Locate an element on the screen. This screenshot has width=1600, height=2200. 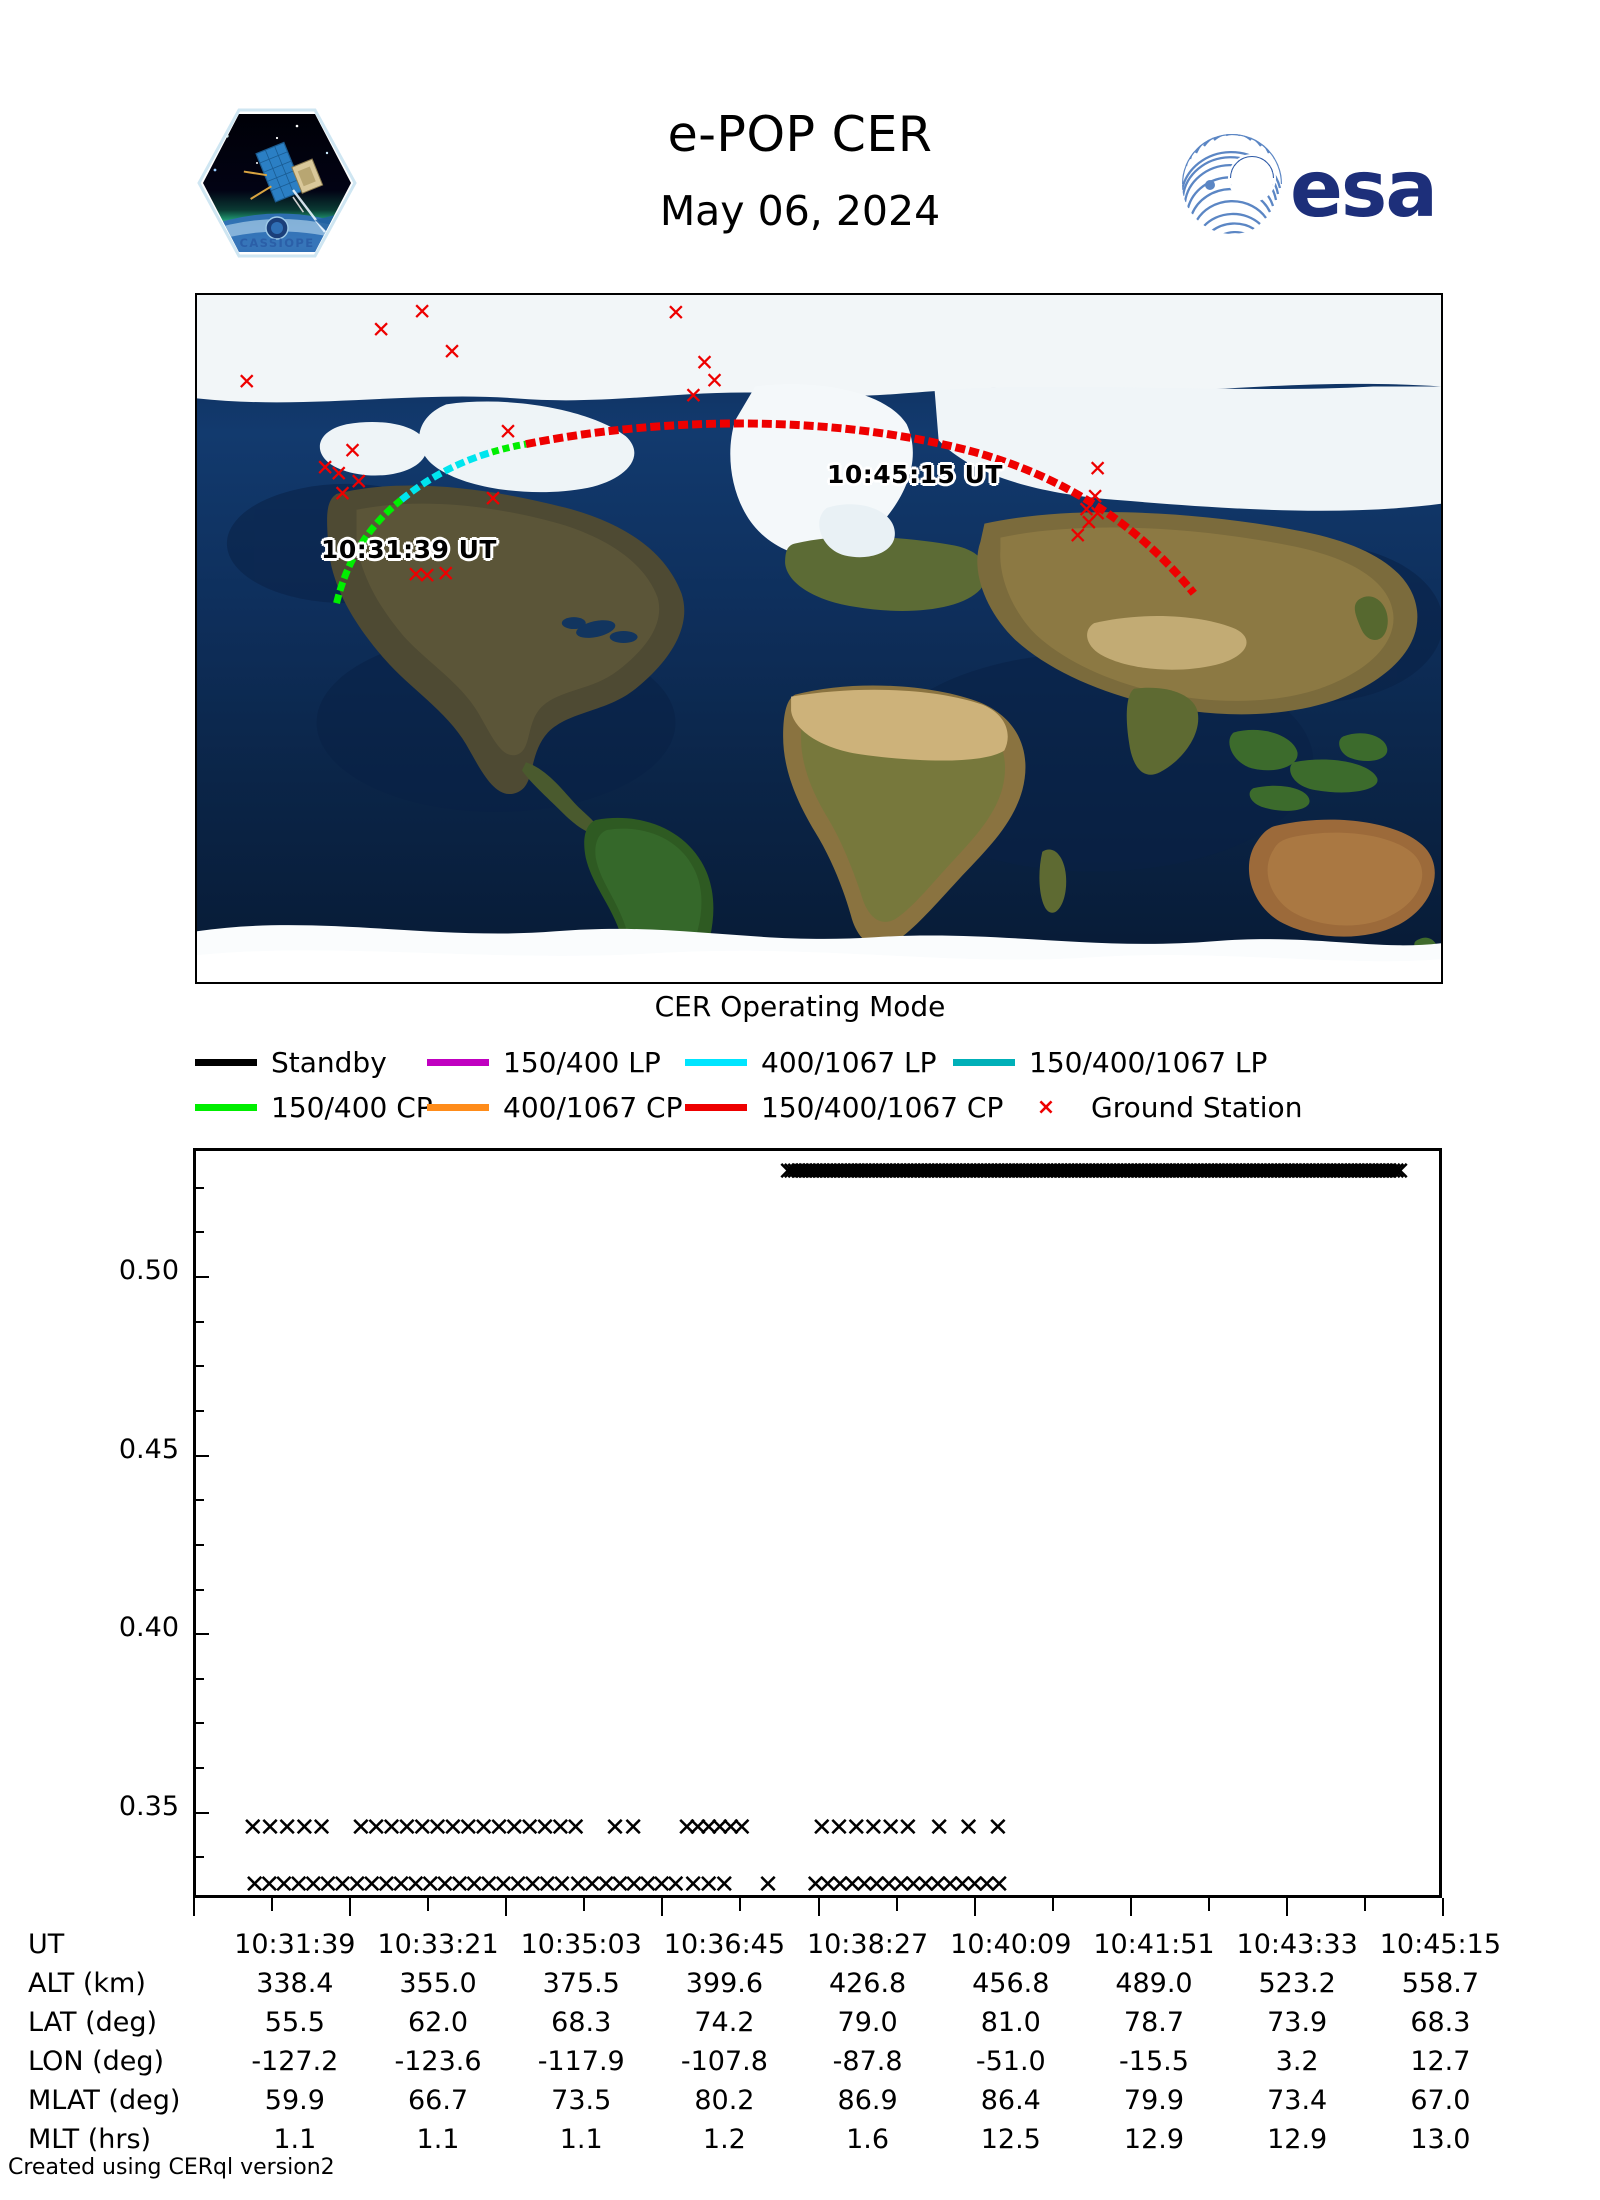
y-axis-tick-label: 0.45 is located at coordinates (148, 1449).